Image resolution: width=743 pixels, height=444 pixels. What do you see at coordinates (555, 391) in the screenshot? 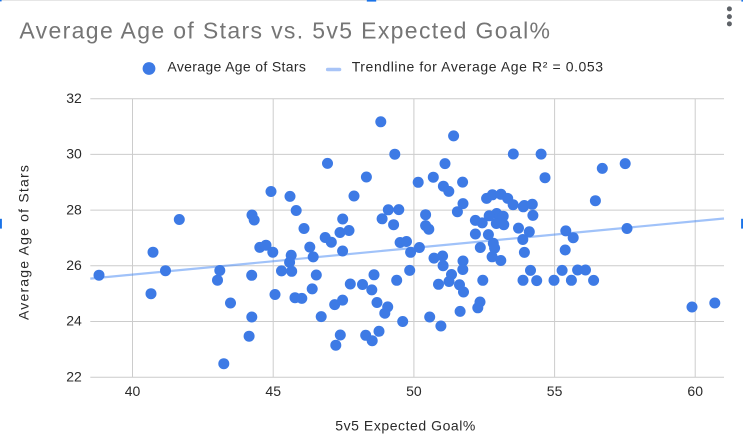
I see `svg-text: 55` at bounding box center [555, 391].